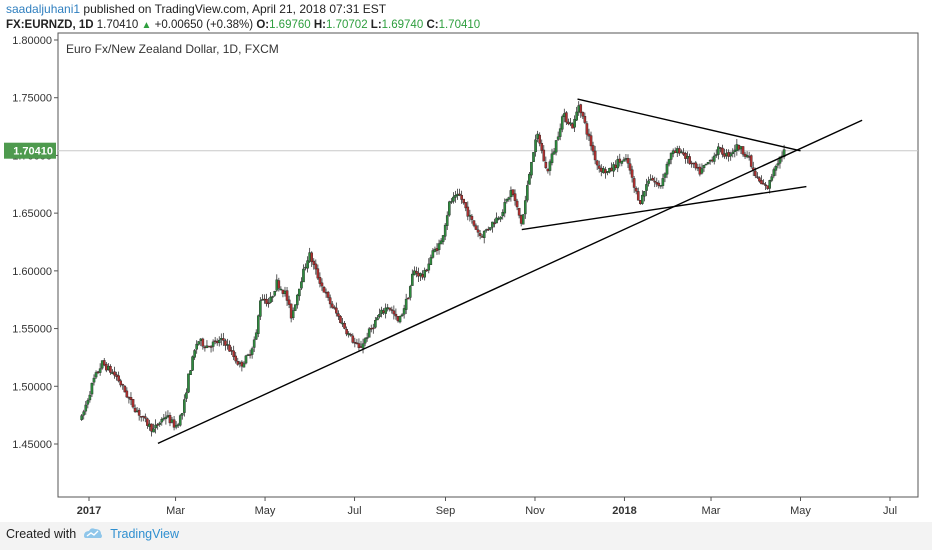 The image size is (932, 550). What do you see at coordinates (172, 49) in the screenshot?
I see `chart-title: Euro Fx/New Zealand Dollar, 1D, FXCM` at bounding box center [172, 49].